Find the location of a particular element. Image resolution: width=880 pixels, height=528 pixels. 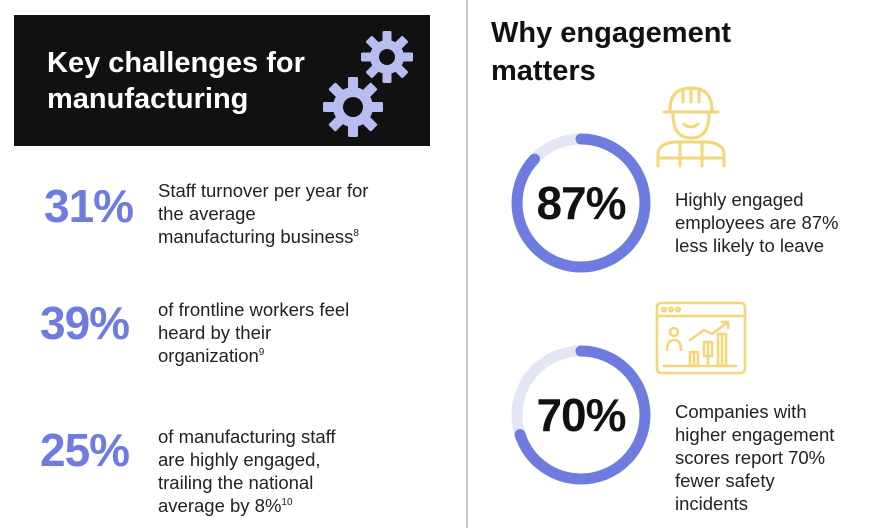

title-line-1: Why engagement is located at coordinates (611, 33).